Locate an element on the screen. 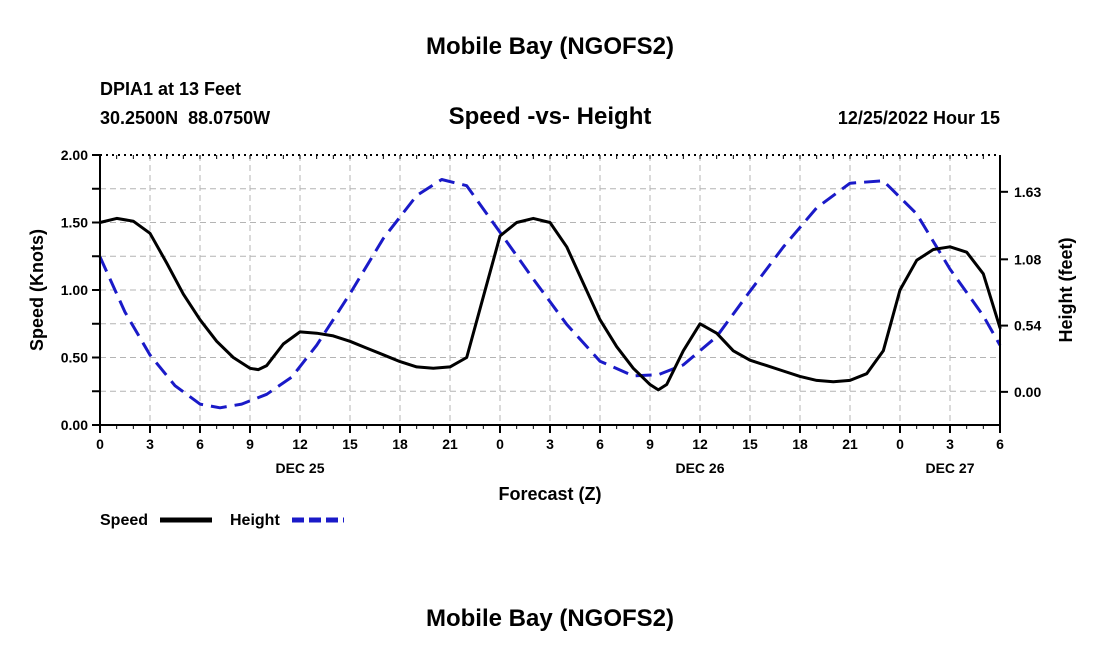 The height and width of the screenshot is (650, 1100). y-tick-label: 0.00 is located at coordinates (74, 425).